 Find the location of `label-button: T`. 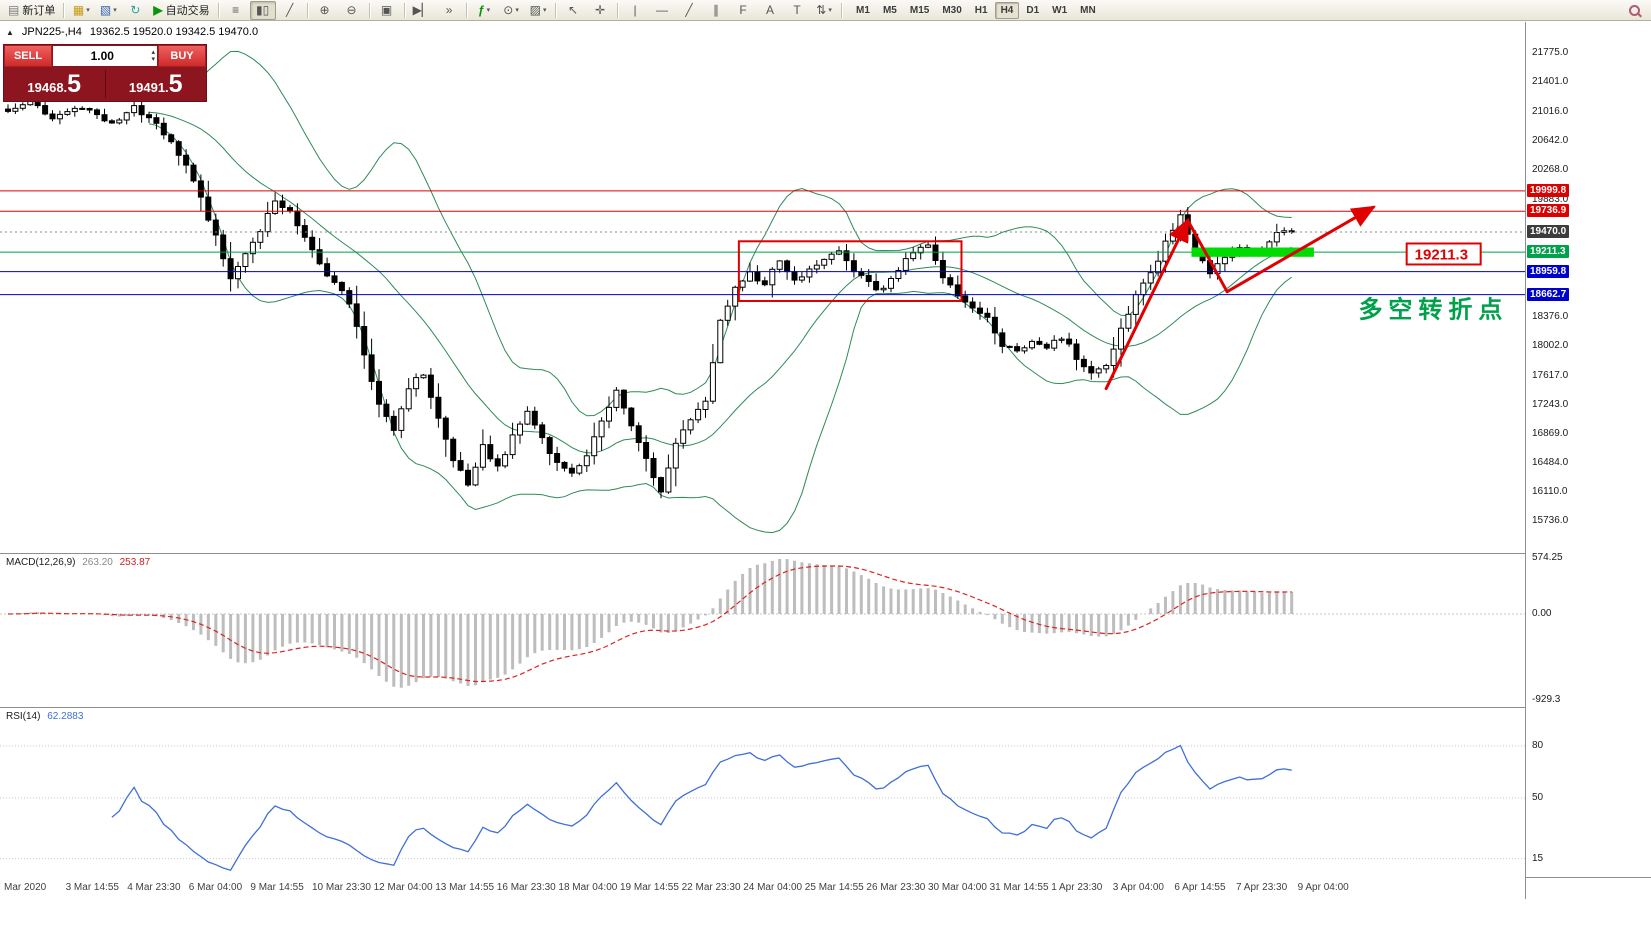

label-button: T is located at coordinates (797, 10).